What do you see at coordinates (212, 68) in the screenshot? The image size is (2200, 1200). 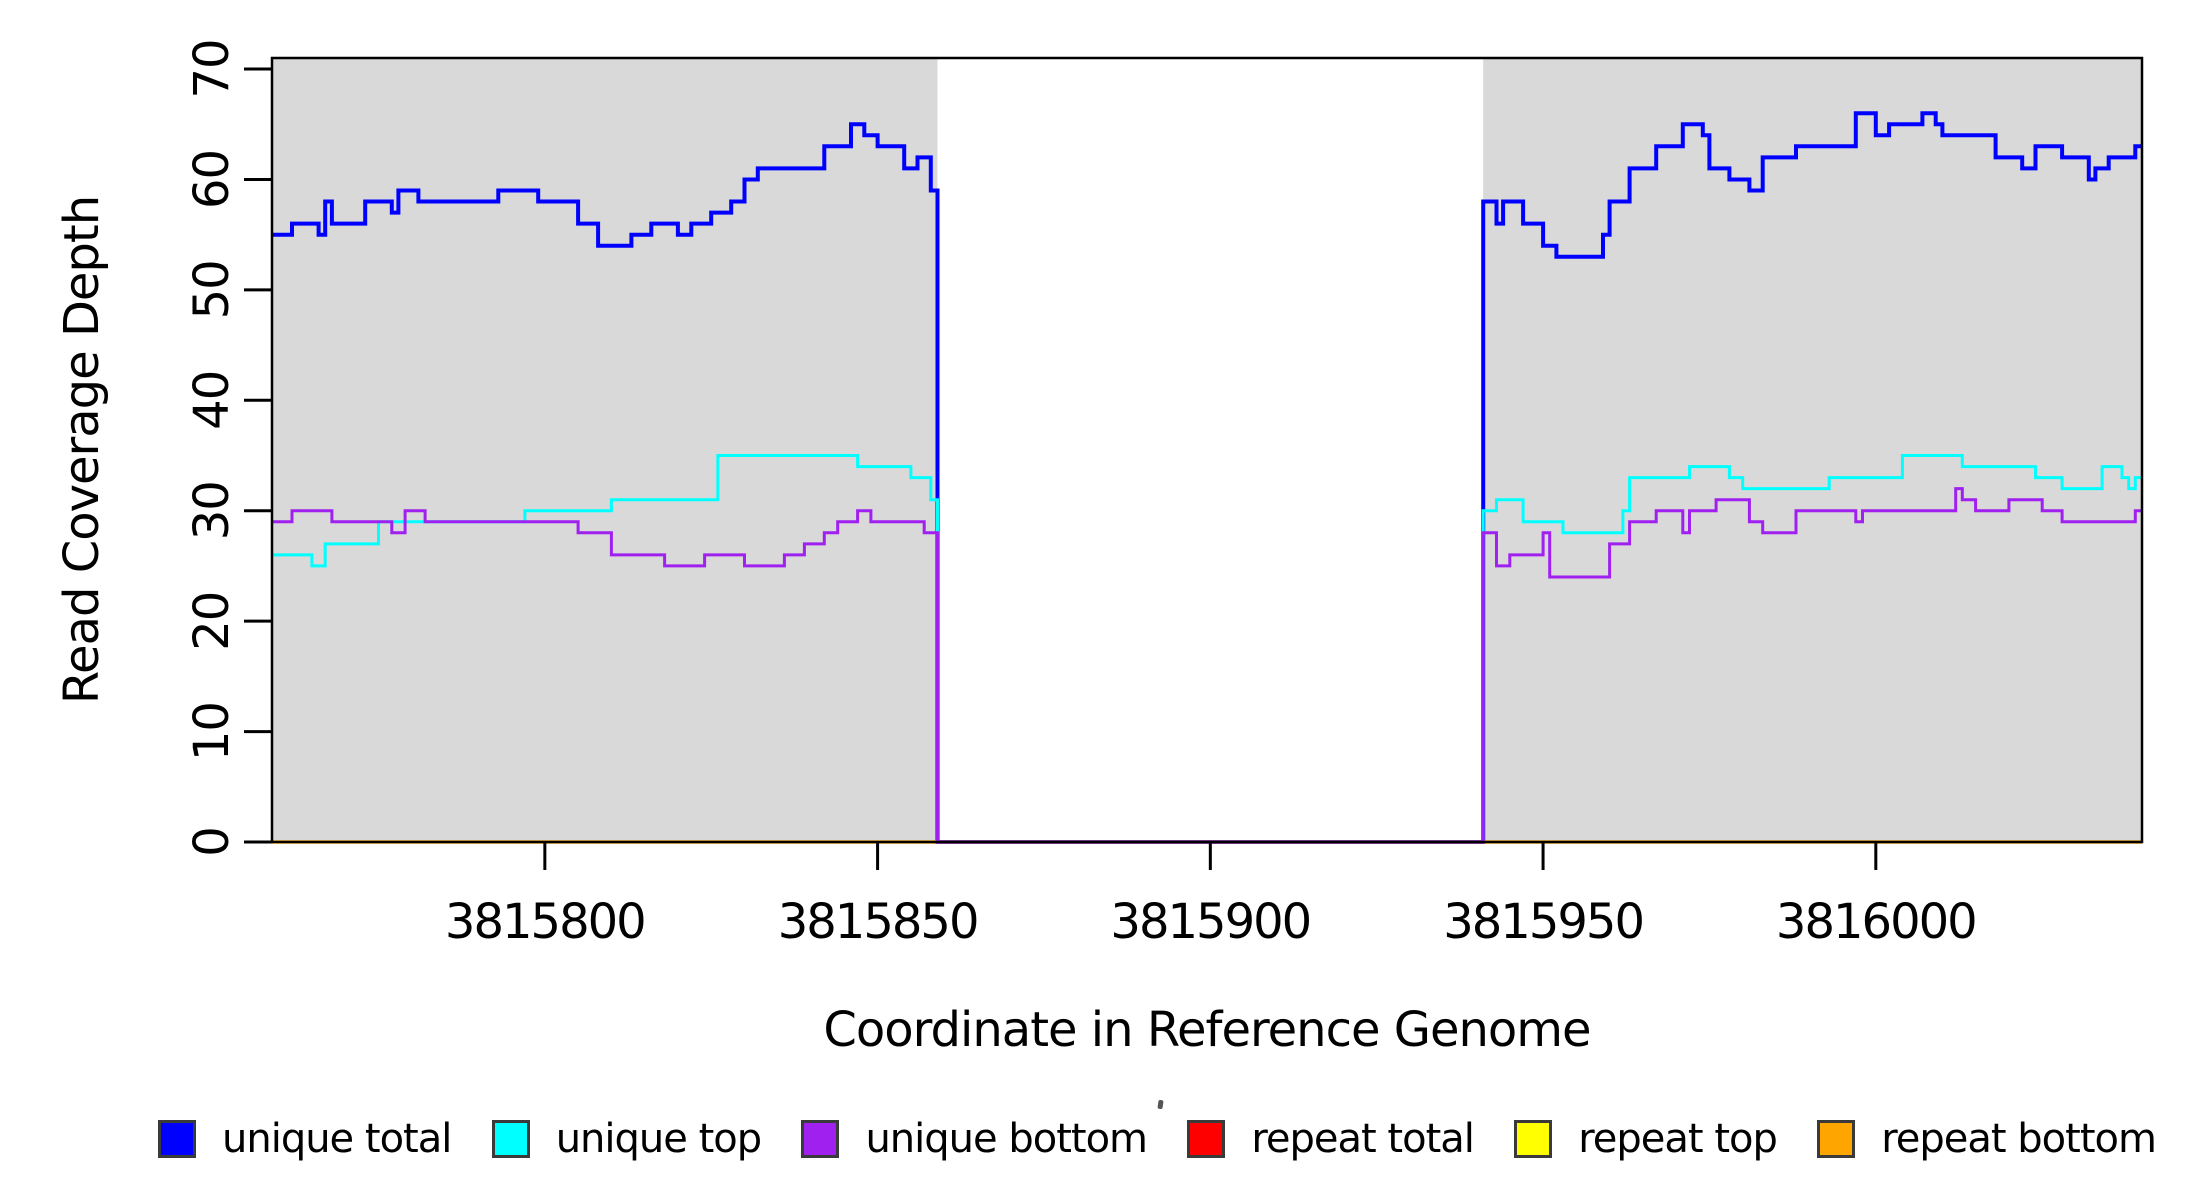 I see `y-tick-label: 70` at bounding box center [212, 68].